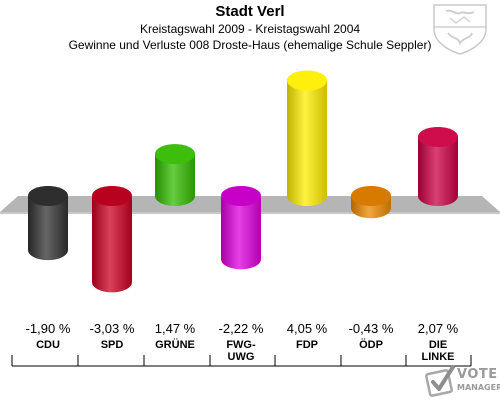  Describe the element at coordinates (112, 345) in the screenshot. I see `category-label-1: SPD` at that location.